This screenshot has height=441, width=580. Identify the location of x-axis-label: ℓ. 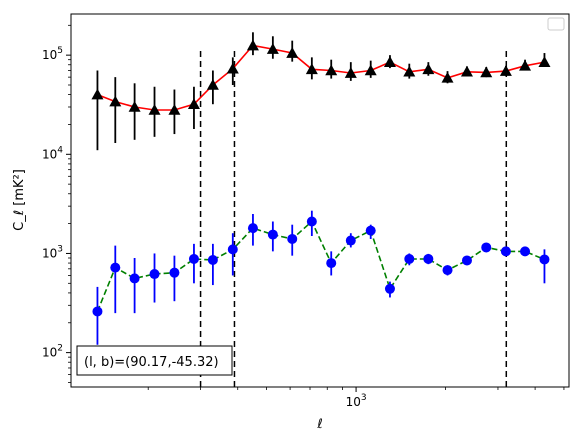
(319, 424).